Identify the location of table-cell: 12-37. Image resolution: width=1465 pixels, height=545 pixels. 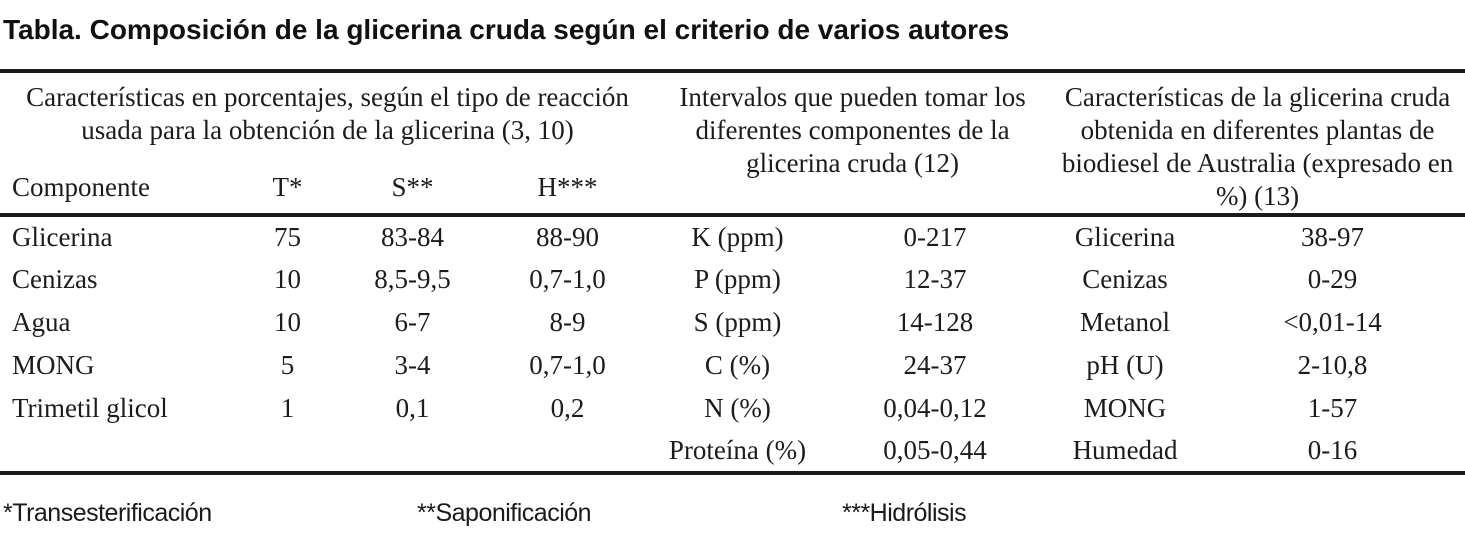
(935, 279).